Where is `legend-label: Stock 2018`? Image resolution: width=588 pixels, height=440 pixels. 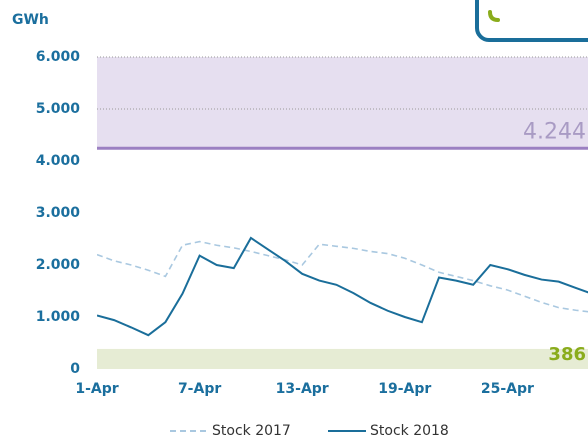 legend-label: Stock 2018 is located at coordinates (409, 431).